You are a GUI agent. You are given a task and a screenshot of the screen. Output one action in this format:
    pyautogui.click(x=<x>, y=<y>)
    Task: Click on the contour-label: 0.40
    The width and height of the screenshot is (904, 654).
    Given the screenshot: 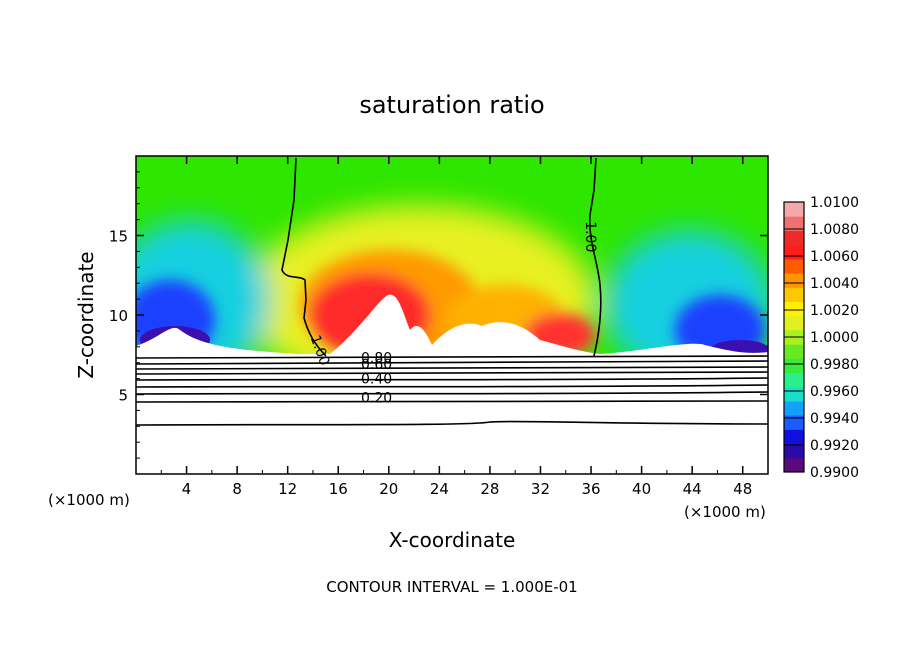 What is the action you would take?
    pyautogui.click(x=376, y=379)
    